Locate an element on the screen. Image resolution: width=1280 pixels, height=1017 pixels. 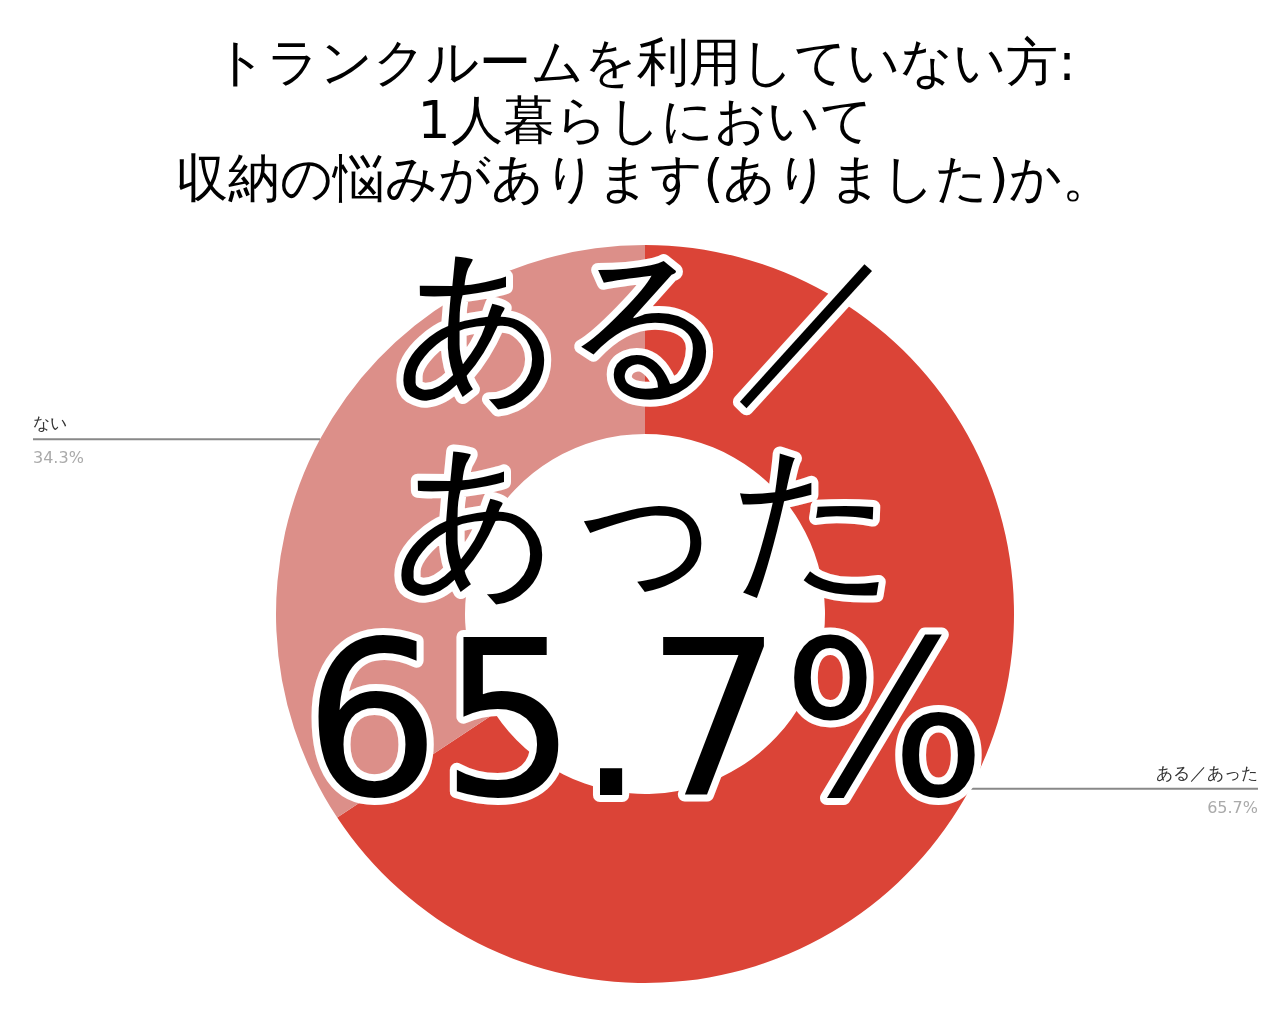
slice-label: ある／あった is located at coordinates (1207, 772).